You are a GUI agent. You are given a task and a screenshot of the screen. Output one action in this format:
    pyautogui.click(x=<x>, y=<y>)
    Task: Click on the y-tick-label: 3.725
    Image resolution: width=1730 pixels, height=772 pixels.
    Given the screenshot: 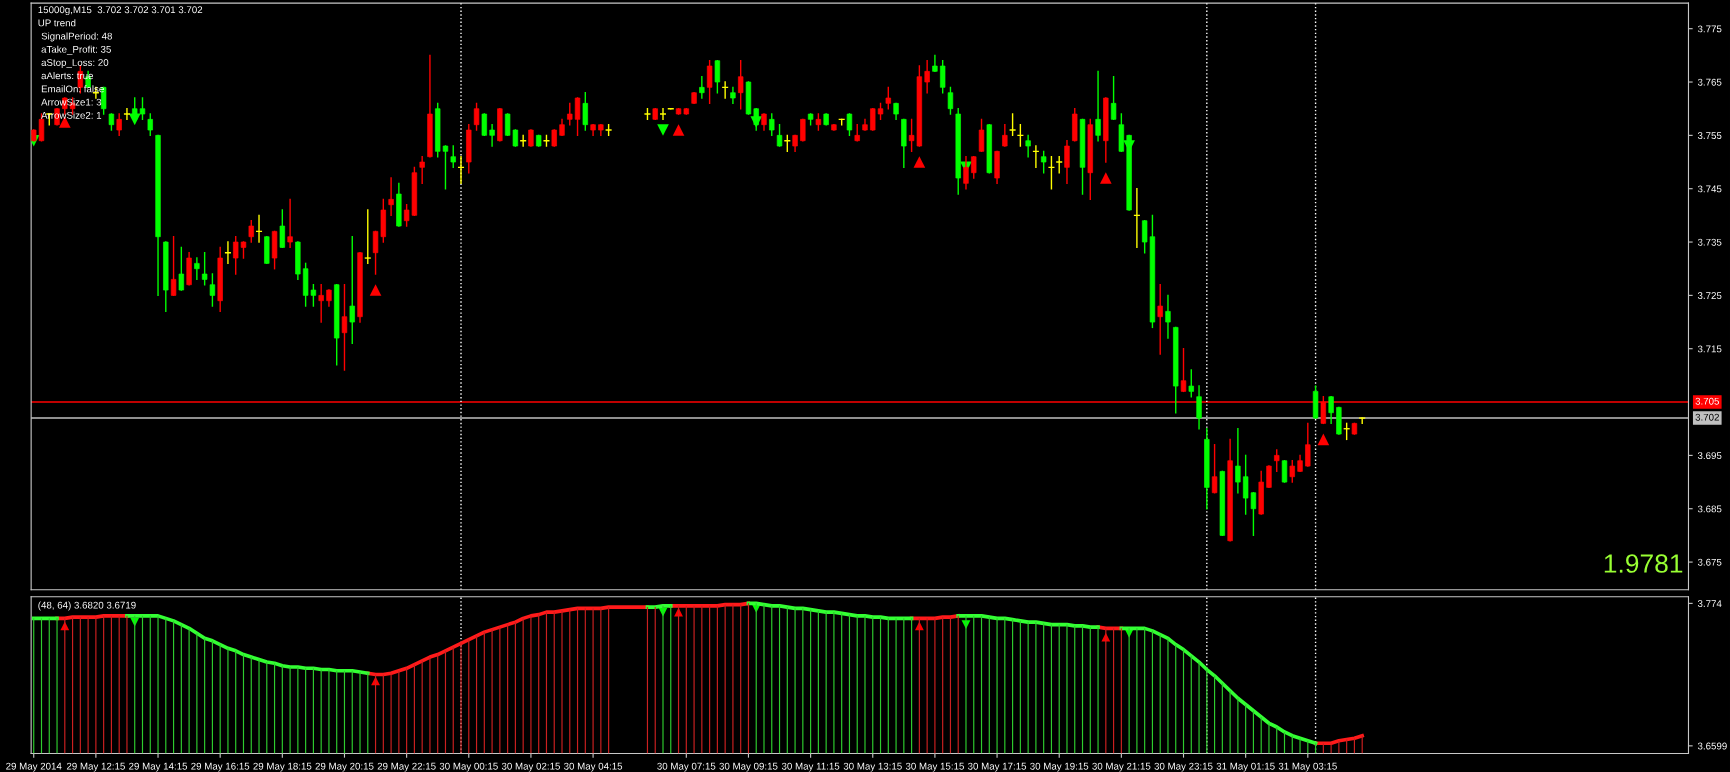 What is the action you would take?
    pyautogui.click(x=1709, y=295)
    